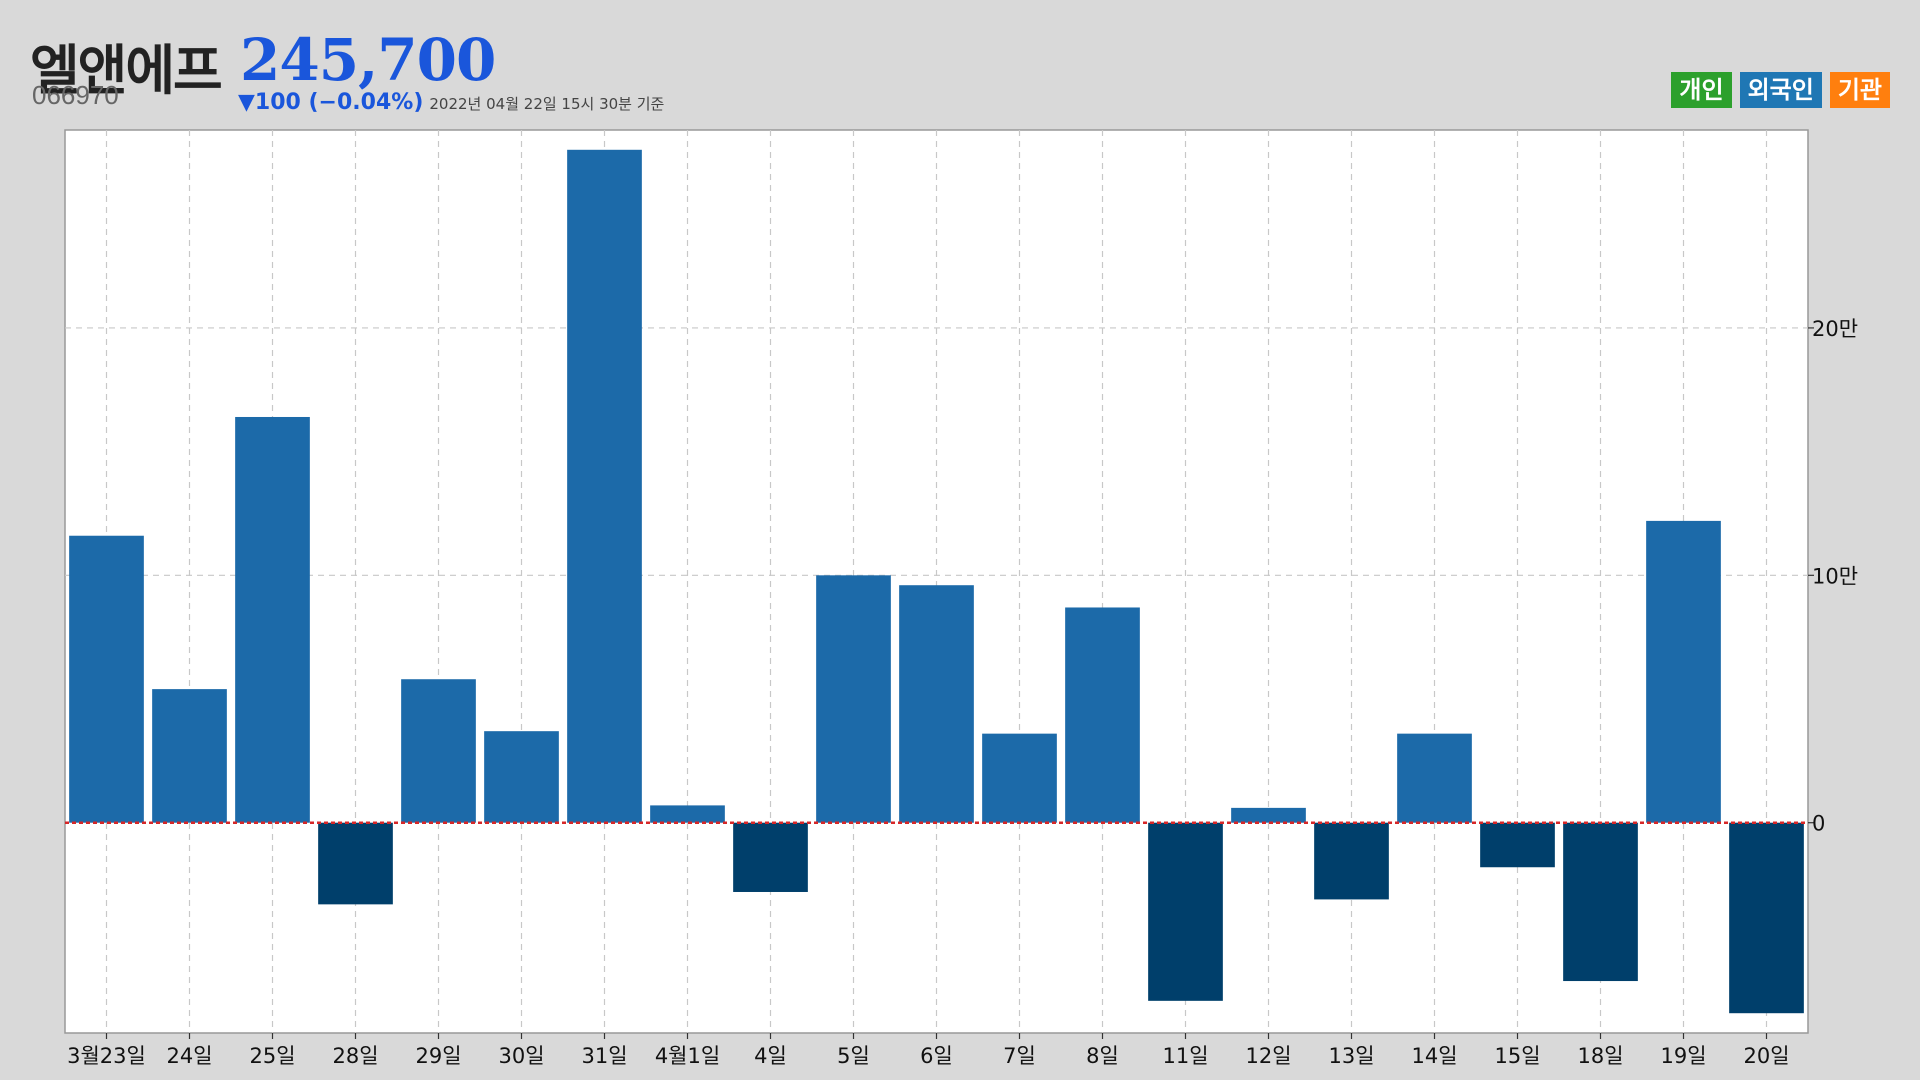 This screenshot has width=1920, height=1080. What do you see at coordinates (547, 104) in the screenshot?
I see `timestamp: 2022년 04월 22일 15시 30분 기준` at bounding box center [547, 104].